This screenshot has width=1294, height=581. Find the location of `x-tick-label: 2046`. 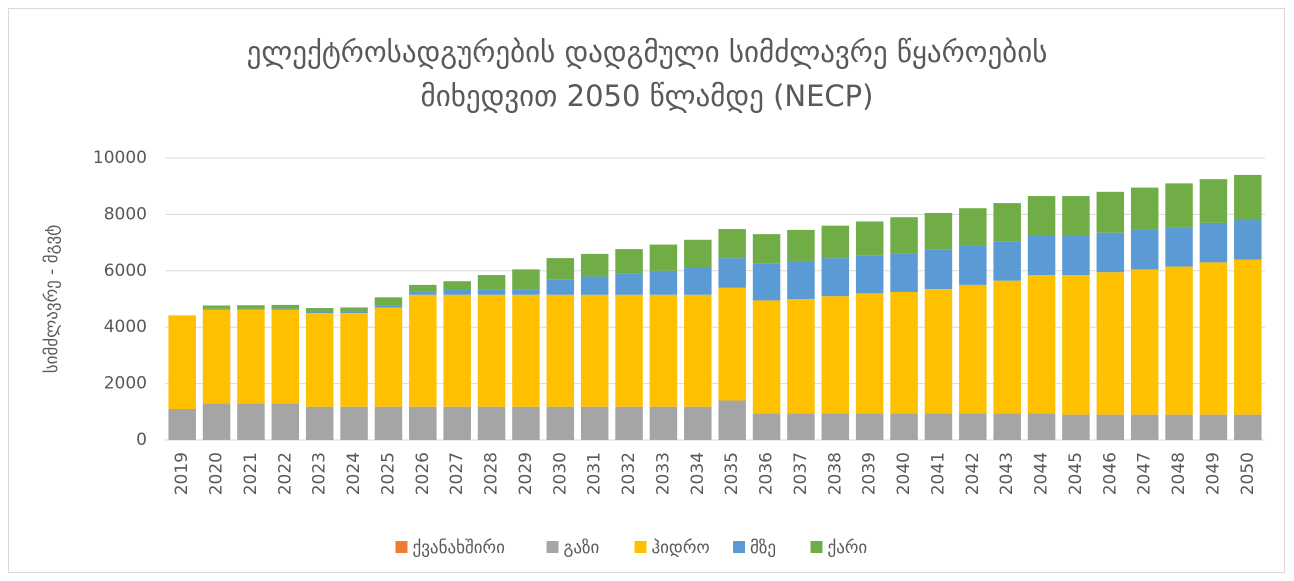

x-tick-label: 2046 is located at coordinates (1110, 473).